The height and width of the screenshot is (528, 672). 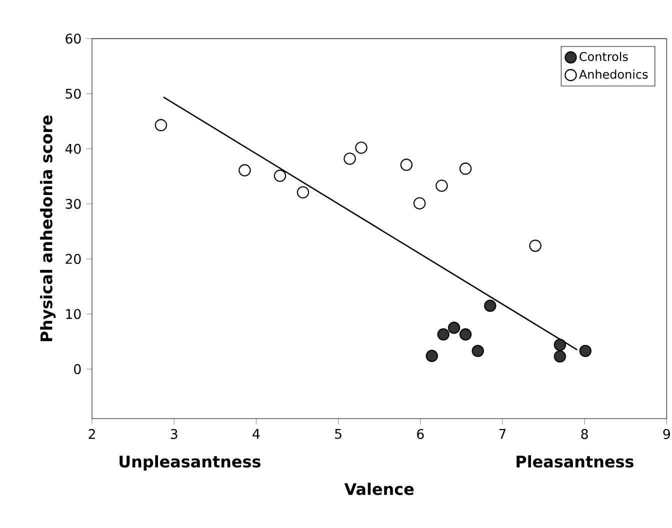 What do you see at coordinates (174, 434) in the screenshot?
I see `x-tick-label: 3` at bounding box center [174, 434].